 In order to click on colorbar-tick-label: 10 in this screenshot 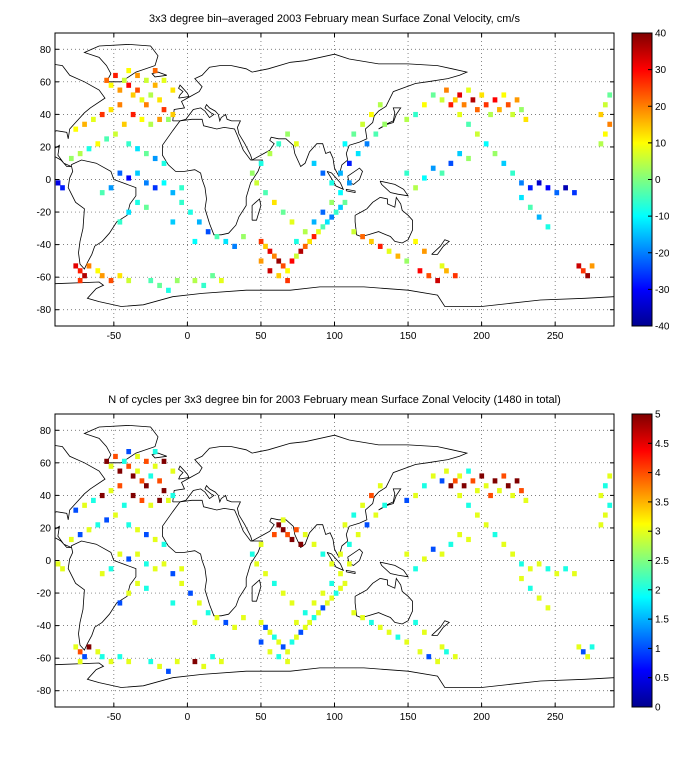, I will do `click(661, 143)`.